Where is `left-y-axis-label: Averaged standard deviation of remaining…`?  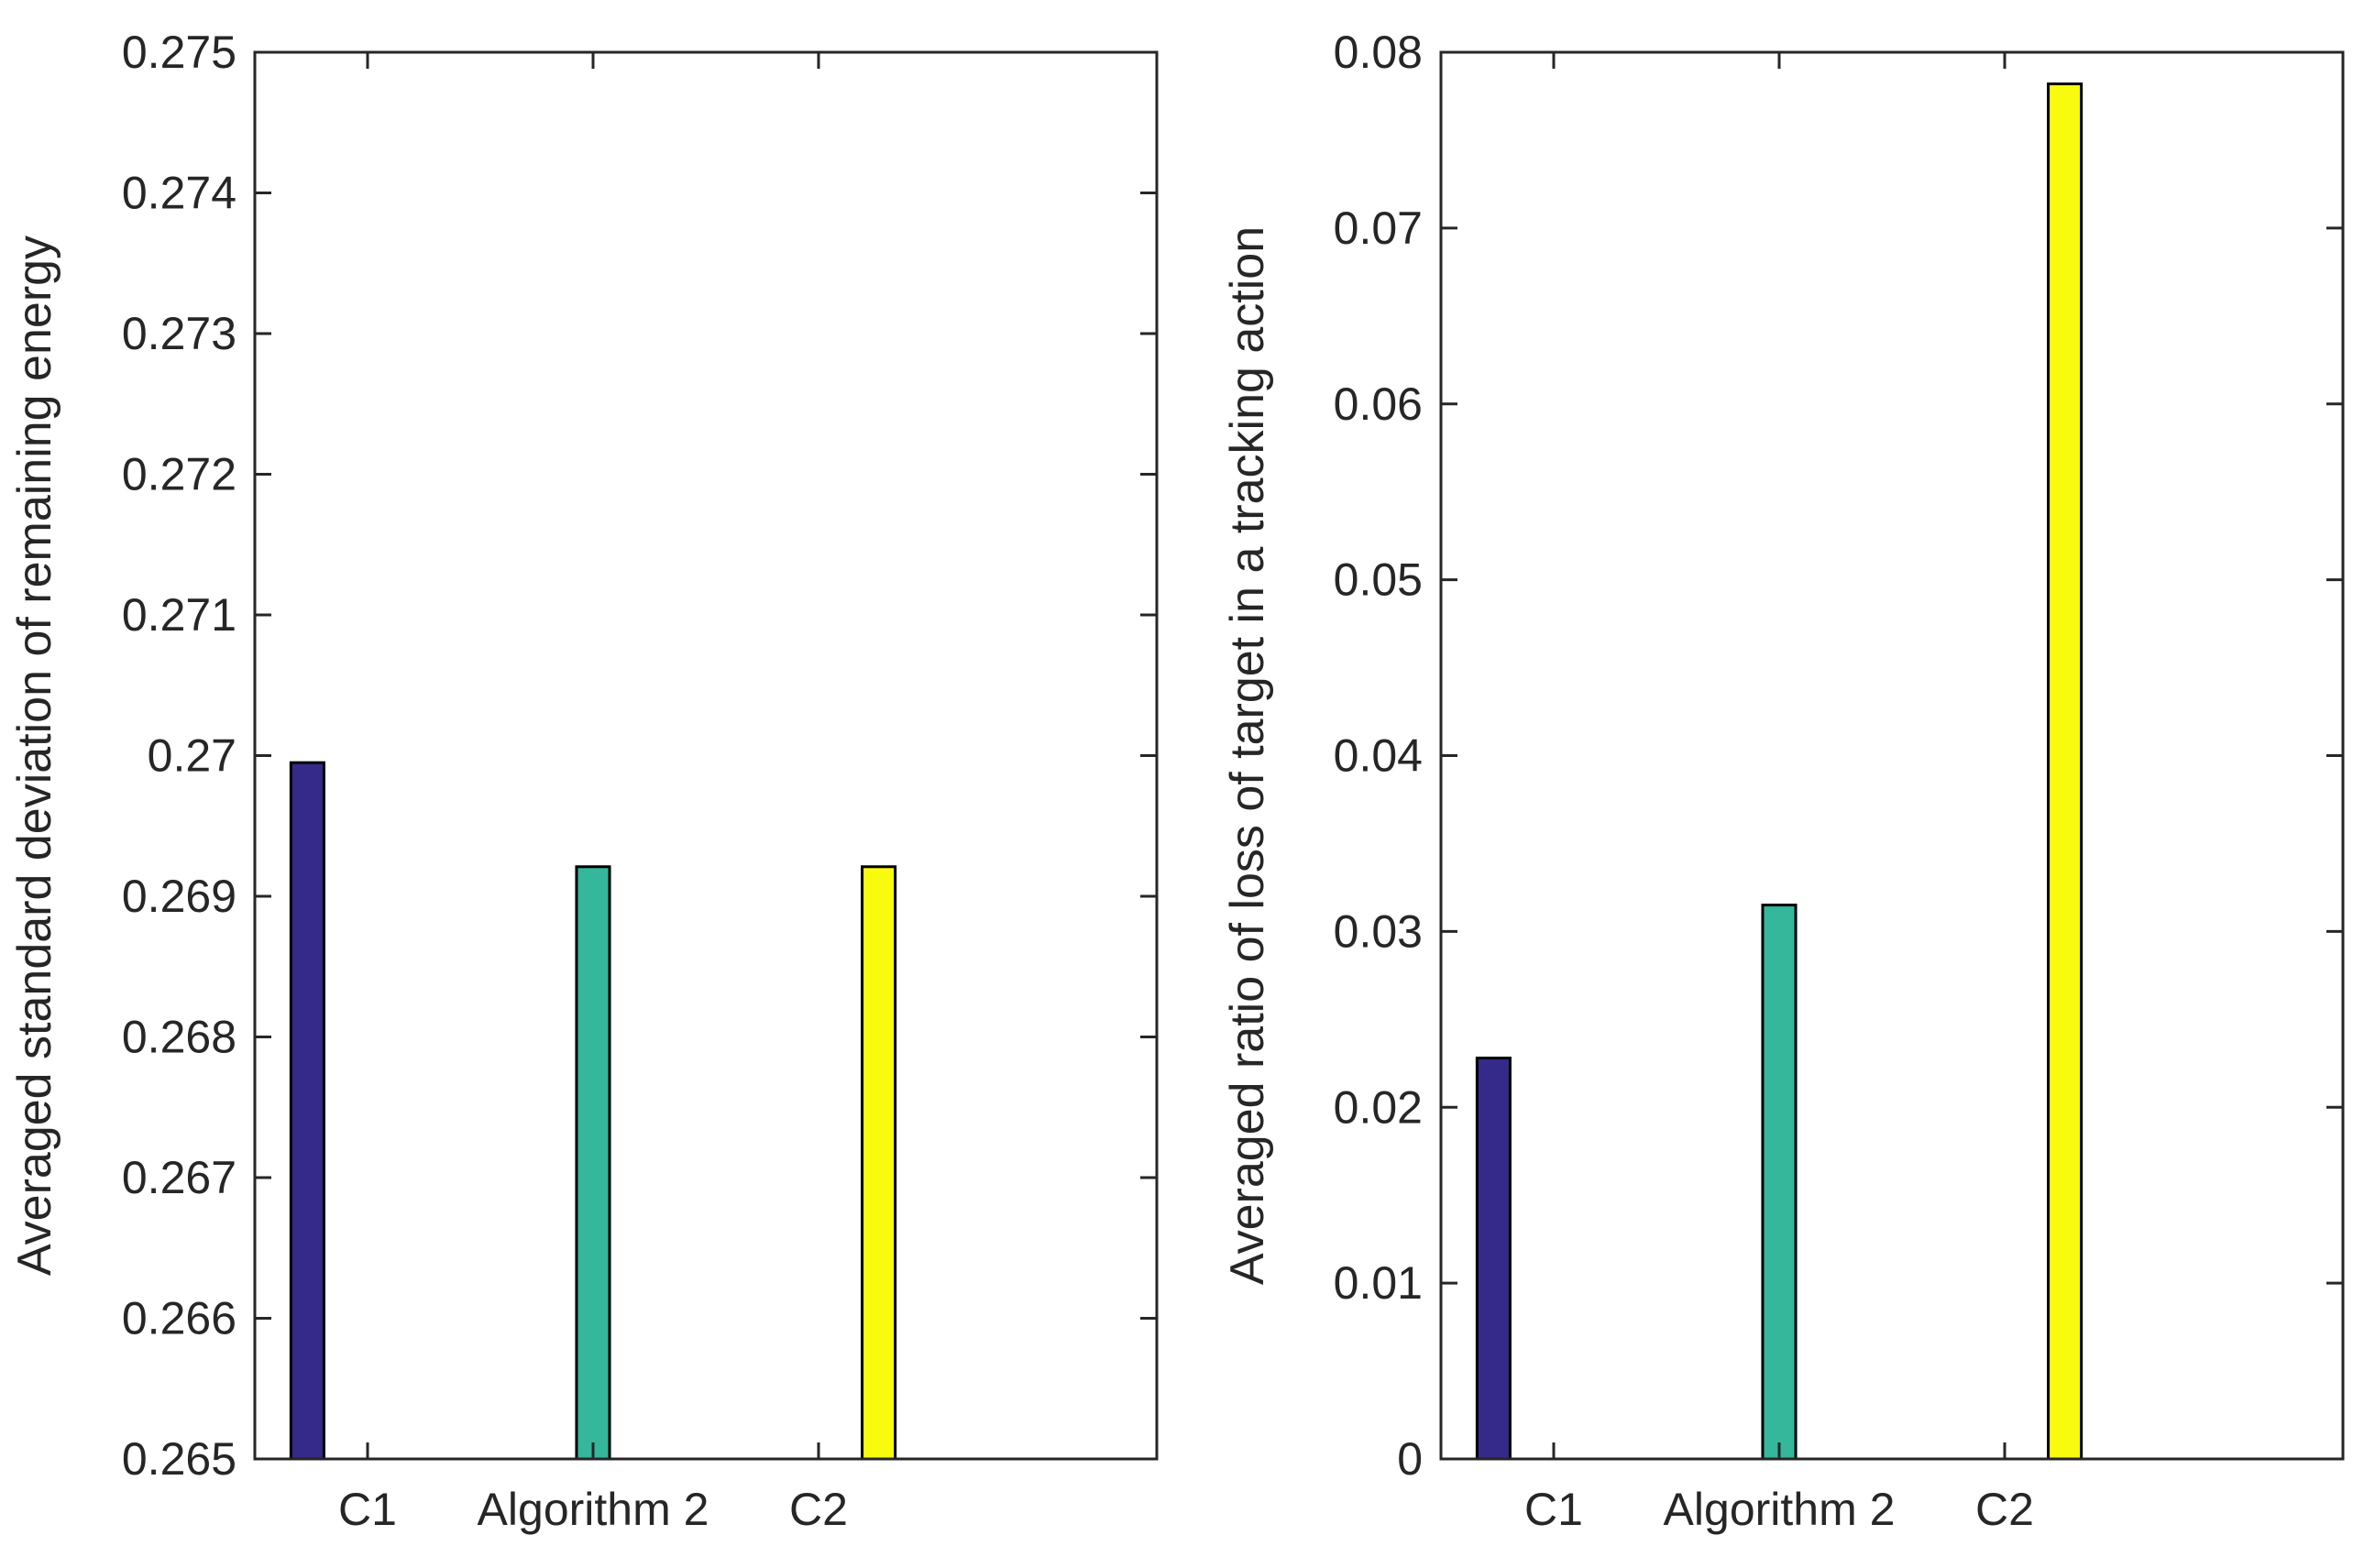
left-y-axis-label: Averaged standard deviation of remaining… is located at coordinates (34, 756).